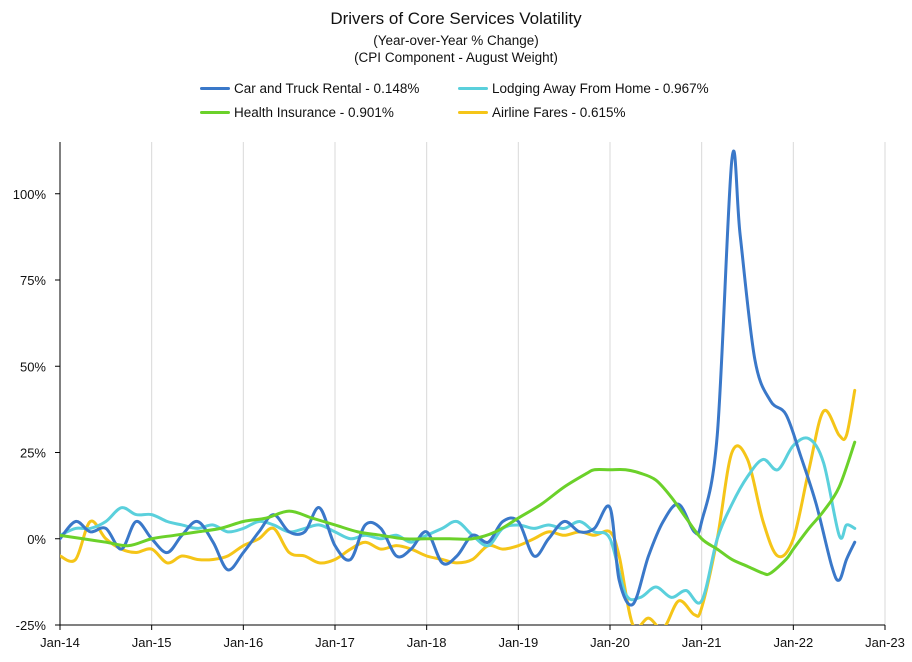 Image resolution: width=912 pixels, height=662 pixels. Describe the element at coordinates (314, 112) in the screenshot. I see `legend-label-health-insurance: Health Insurance - 0.901%` at that location.